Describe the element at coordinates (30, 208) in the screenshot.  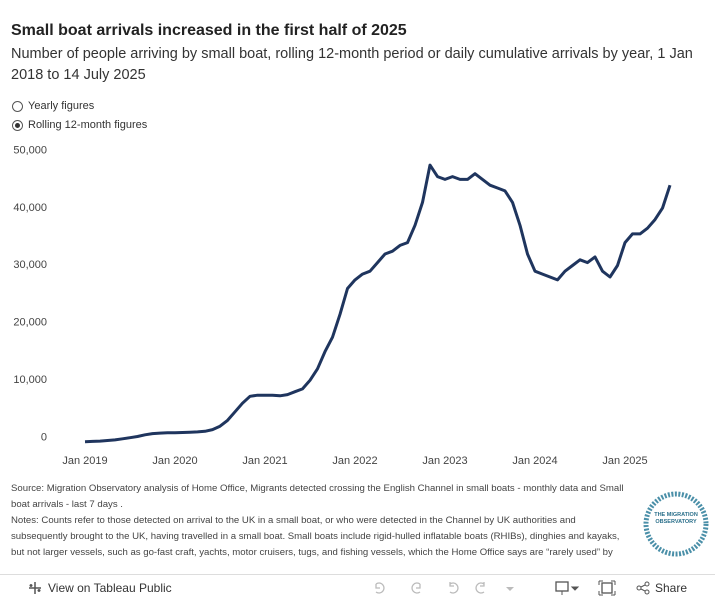
I see `y-tick-label: 40,000` at that location.